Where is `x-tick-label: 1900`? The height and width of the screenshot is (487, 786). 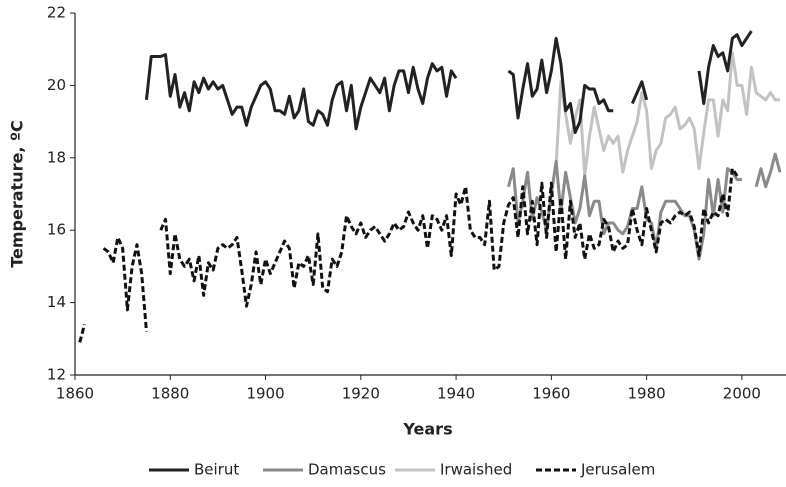 x-tick-label: 1900 is located at coordinates (265, 394).